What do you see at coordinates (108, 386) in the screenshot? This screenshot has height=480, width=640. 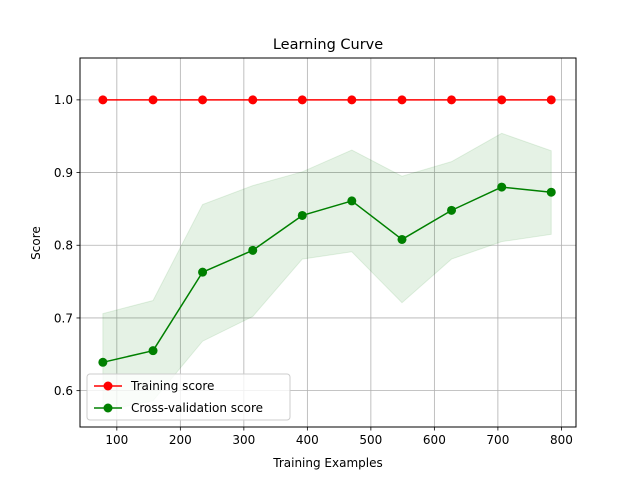 I see `legend-marker-training` at bounding box center [108, 386].